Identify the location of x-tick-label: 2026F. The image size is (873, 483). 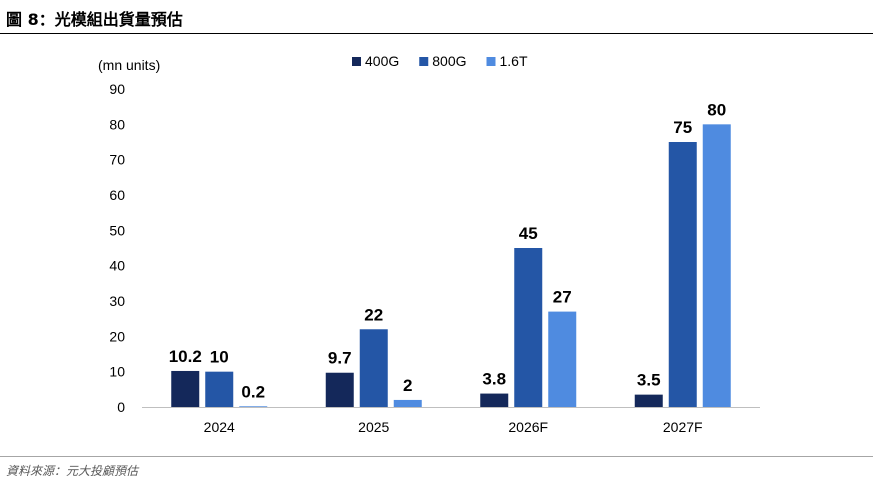
(528, 427).